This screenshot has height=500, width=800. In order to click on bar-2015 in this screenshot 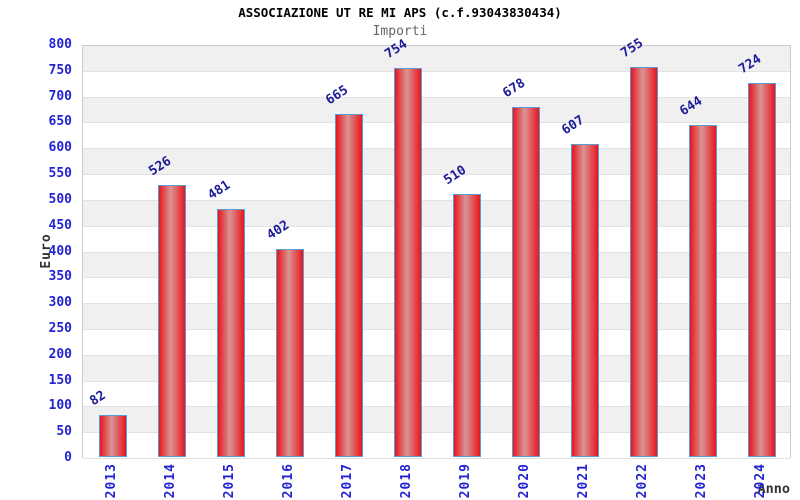, I will do `click(231, 333)`.